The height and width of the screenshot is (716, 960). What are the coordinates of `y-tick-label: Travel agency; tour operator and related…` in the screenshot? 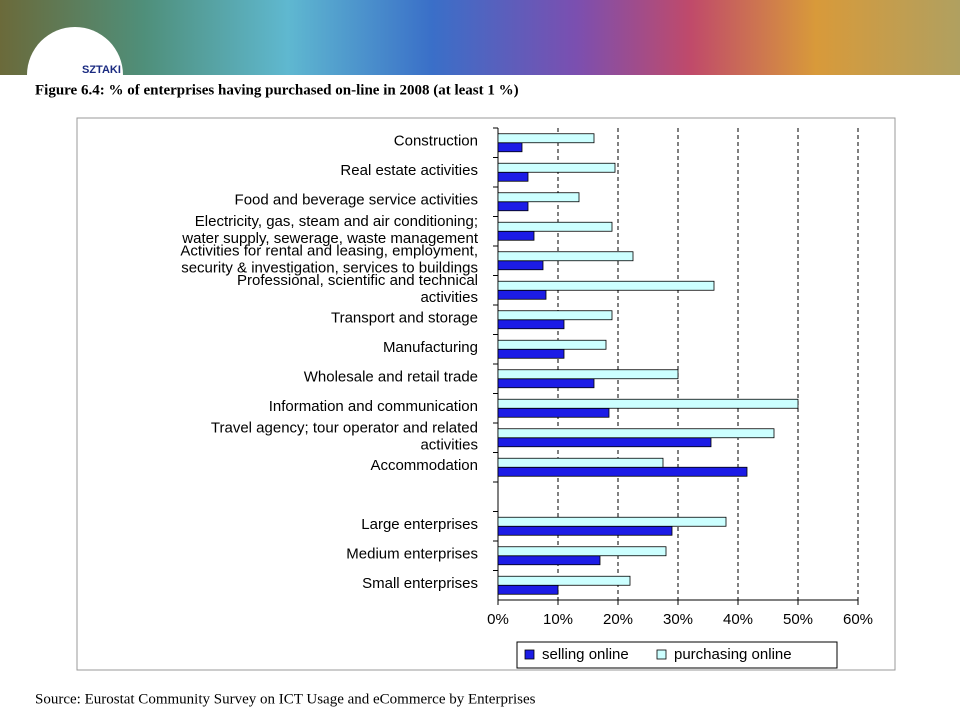 It's located at (344, 436).